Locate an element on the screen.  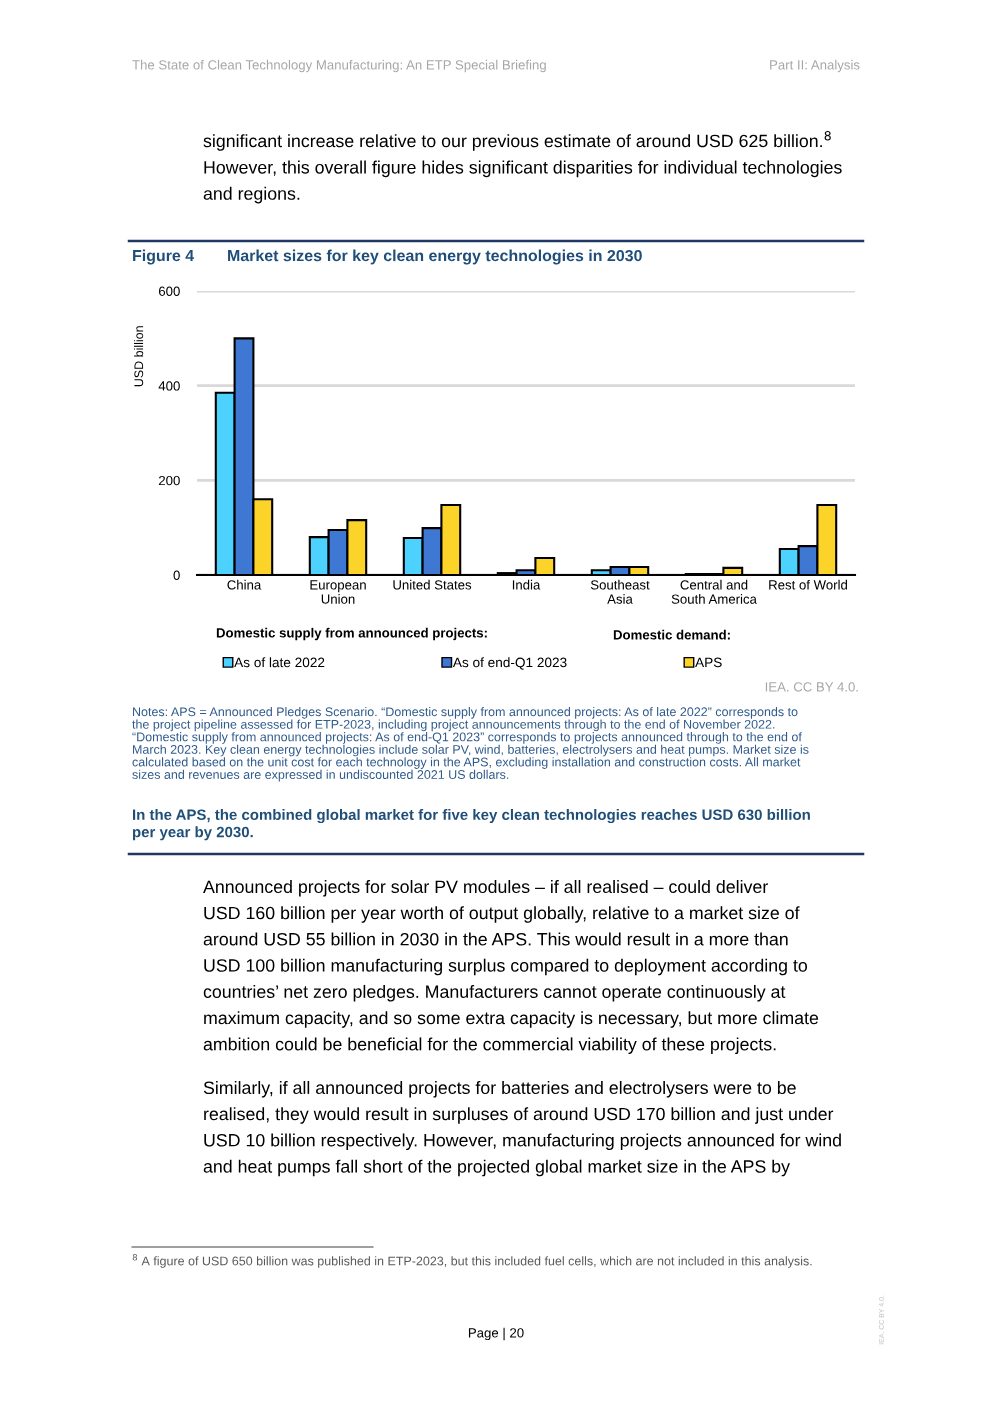
legend-label: As of end-Q1 2023 is located at coordinates (509, 663).